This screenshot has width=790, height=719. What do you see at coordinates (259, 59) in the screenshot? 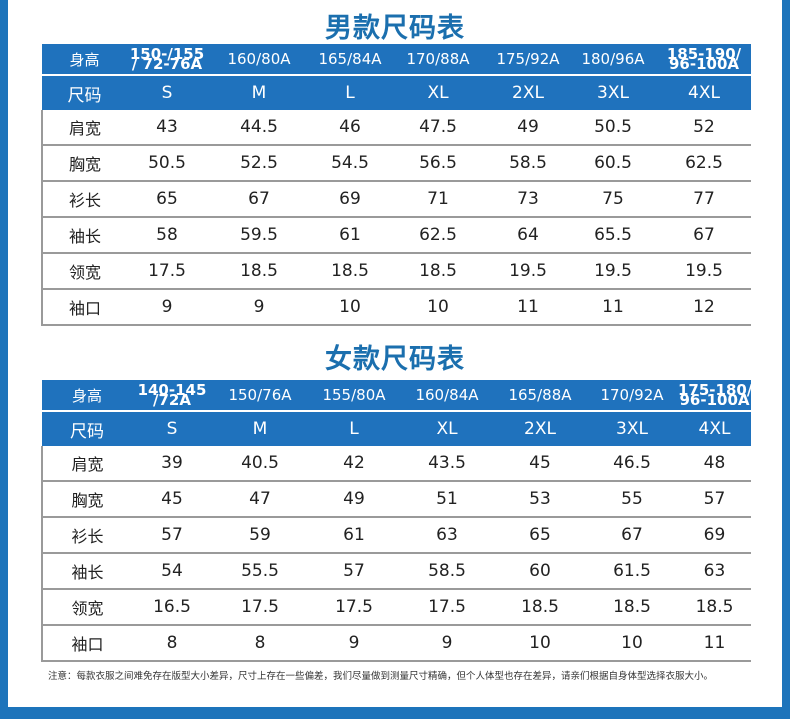
I see `height-cell: 160/80A` at bounding box center [259, 59].